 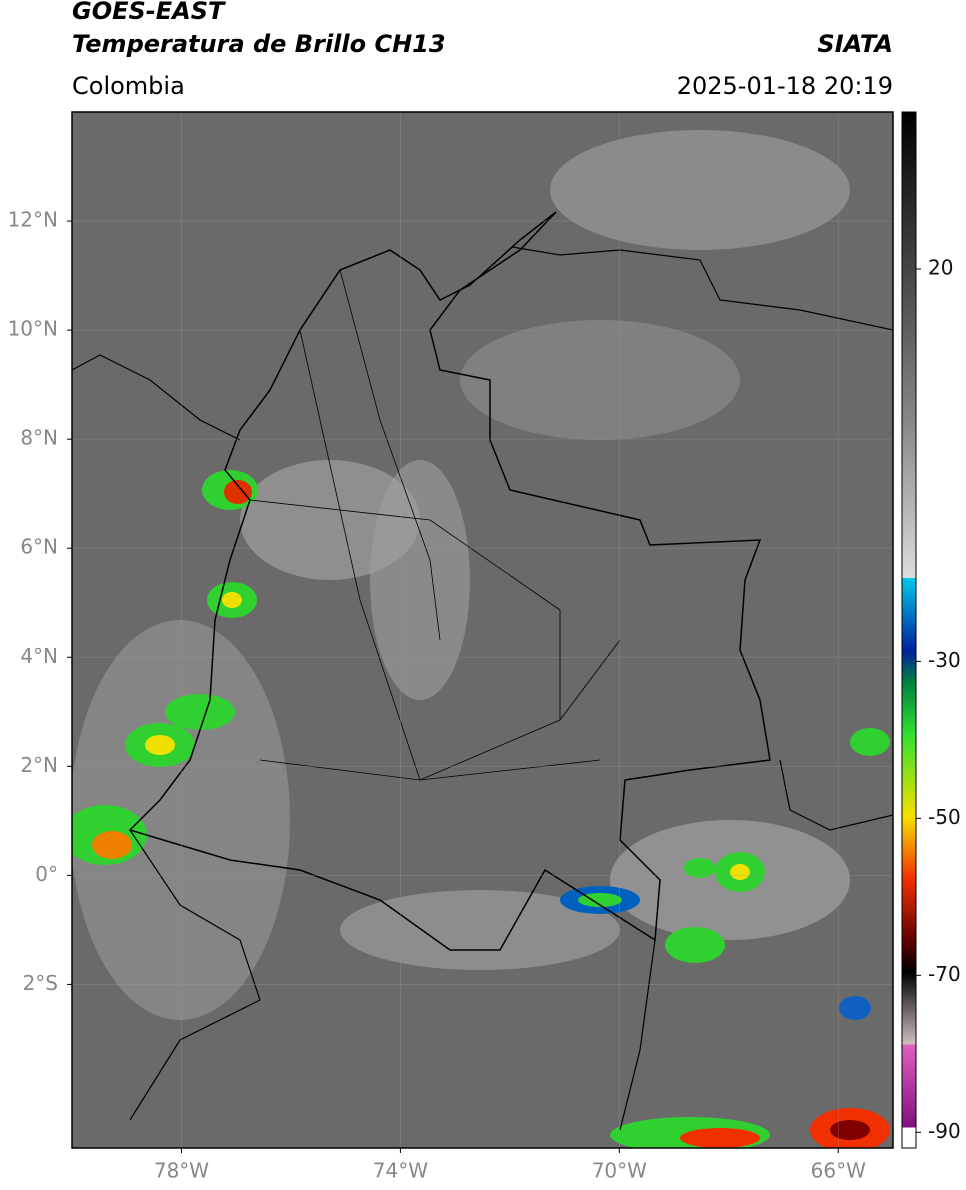 What do you see at coordinates (39, 656) in the screenshot?
I see `lat-tick-label: 4°N` at bounding box center [39, 656].